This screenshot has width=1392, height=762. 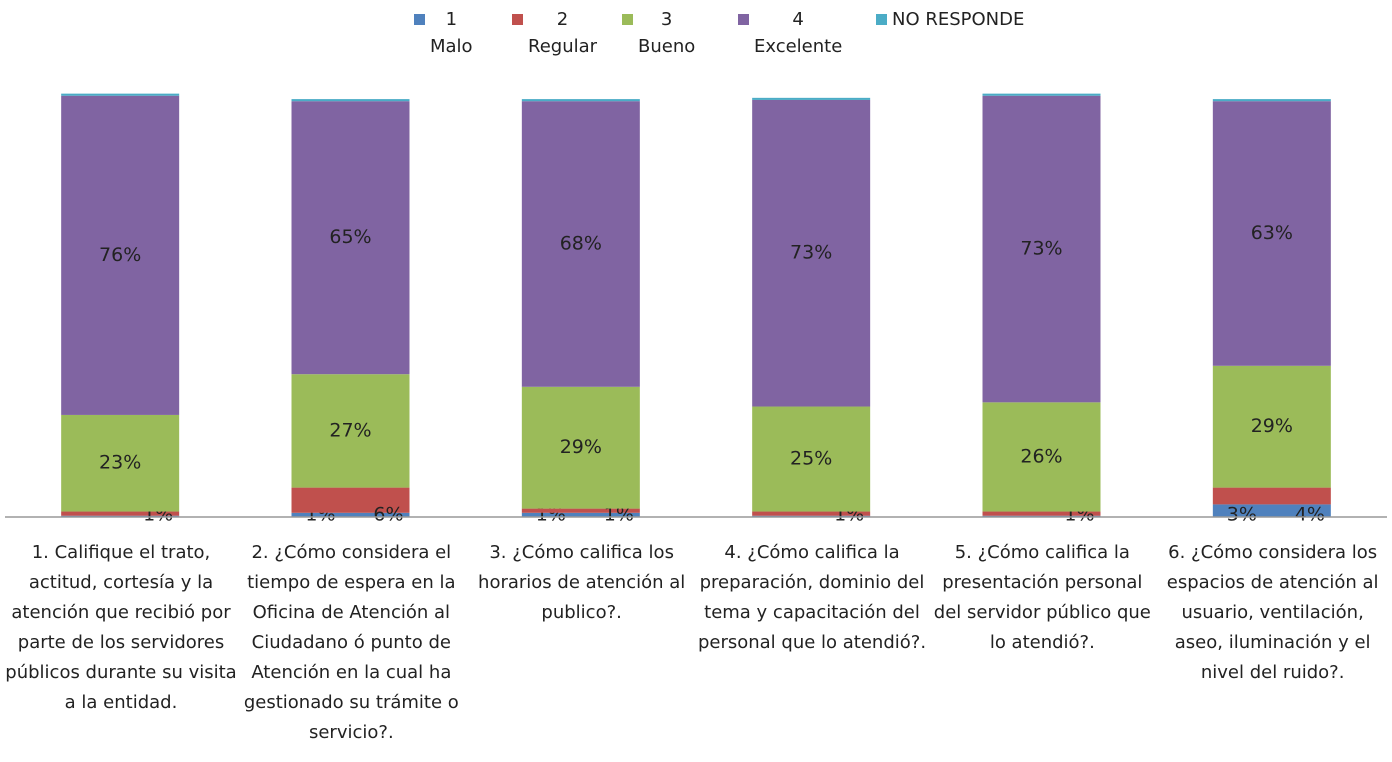 I want to click on legend-label: 2 Regular, so click(x=563, y=33).